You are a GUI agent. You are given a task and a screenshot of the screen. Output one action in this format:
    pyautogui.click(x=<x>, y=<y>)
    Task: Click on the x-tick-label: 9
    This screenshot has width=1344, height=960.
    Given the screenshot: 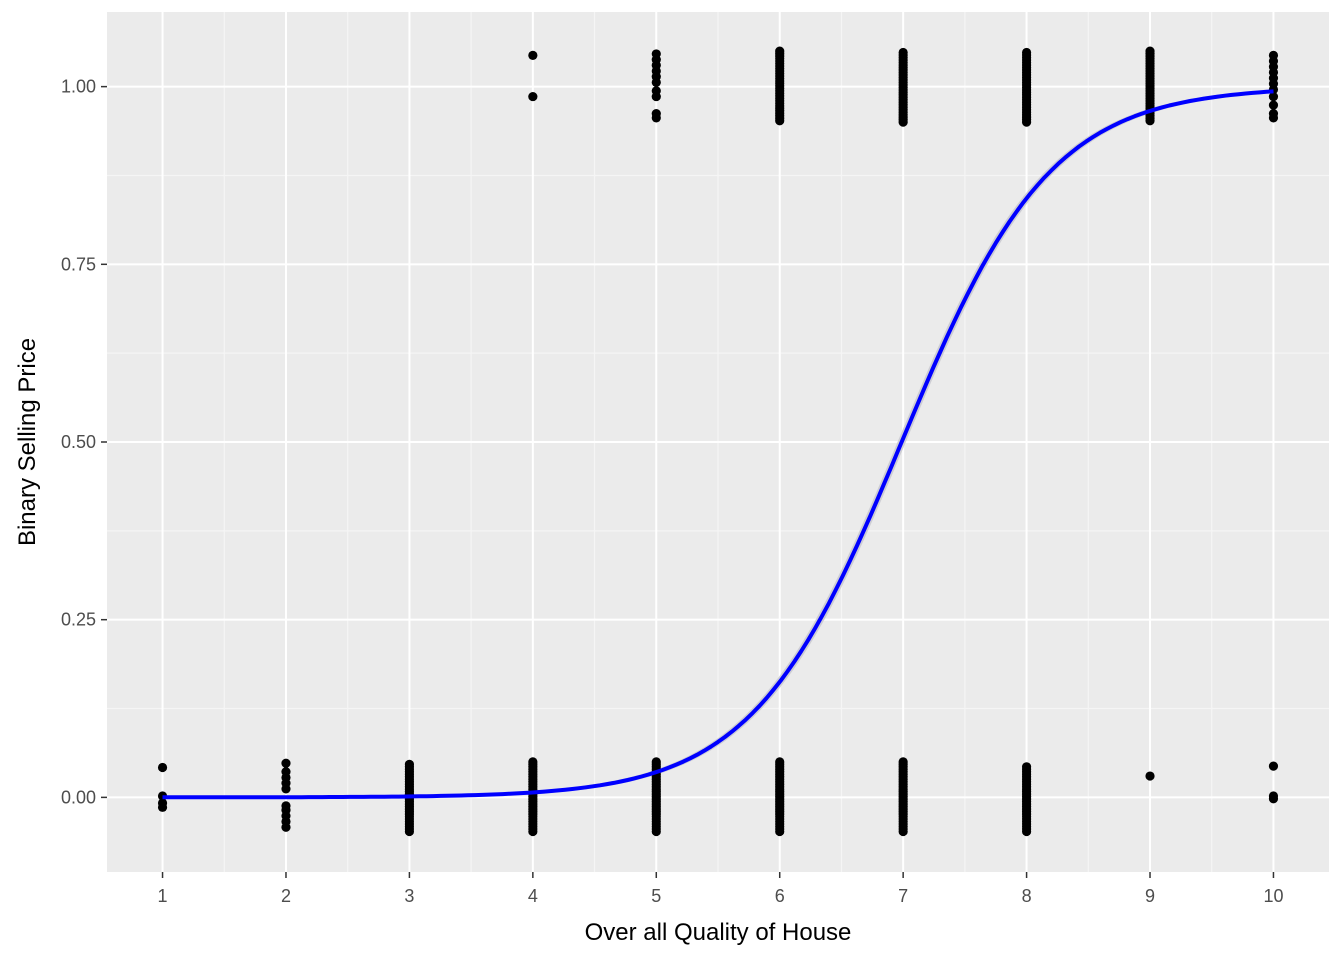 What is the action you would take?
    pyautogui.click(x=1150, y=896)
    